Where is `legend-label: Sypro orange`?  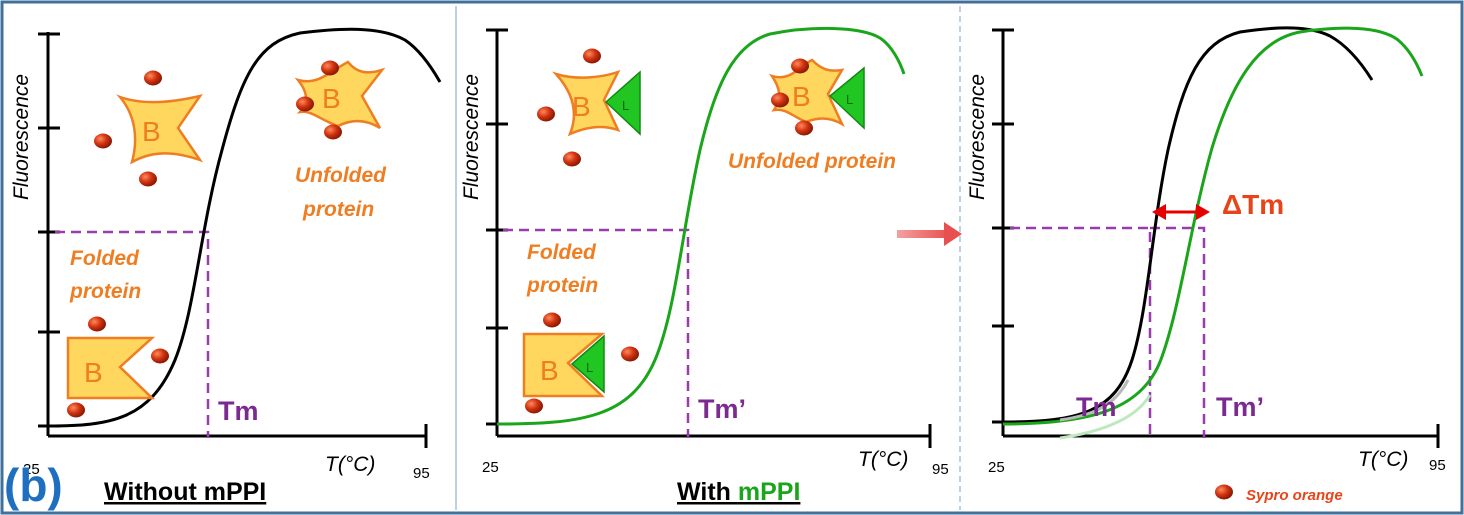 legend-label: Sypro orange is located at coordinates (1294, 495).